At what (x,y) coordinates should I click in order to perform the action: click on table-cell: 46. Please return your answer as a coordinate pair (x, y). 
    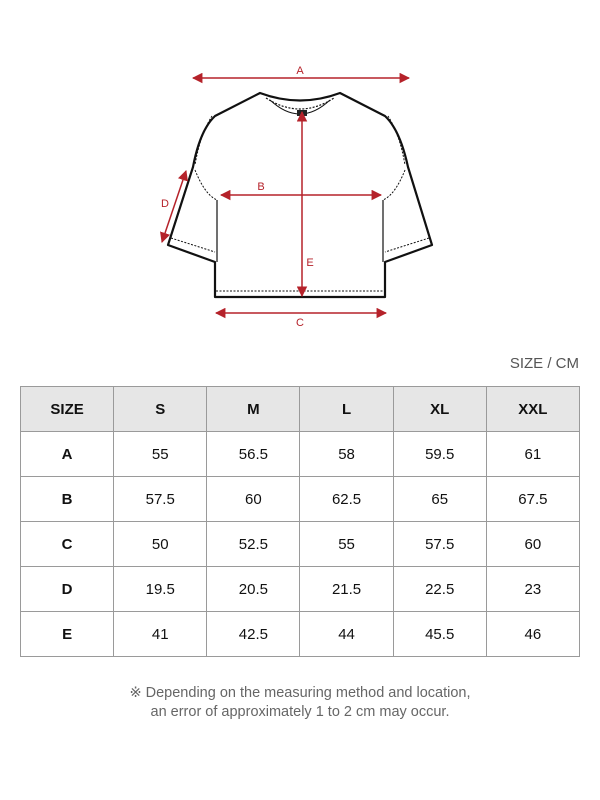
    Looking at the image, I should click on (533, 634).